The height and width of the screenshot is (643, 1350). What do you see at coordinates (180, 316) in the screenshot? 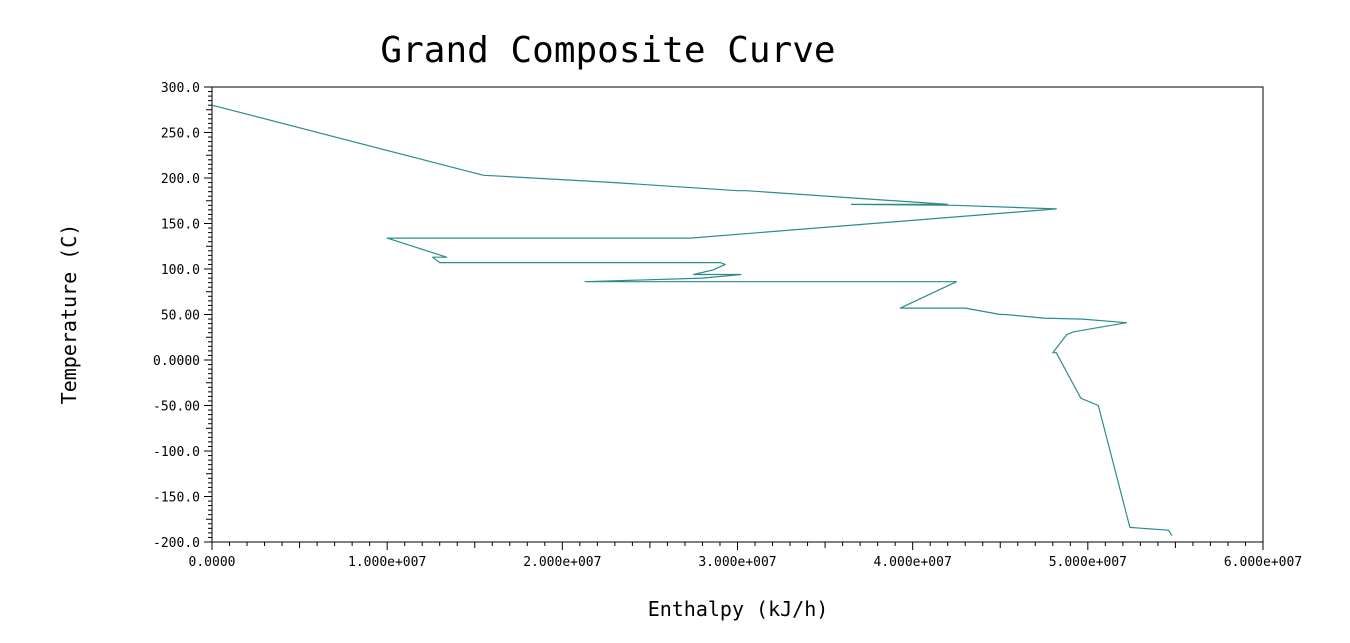
I see `y-tick-label: 50.00` at bounding box center [180, 316].